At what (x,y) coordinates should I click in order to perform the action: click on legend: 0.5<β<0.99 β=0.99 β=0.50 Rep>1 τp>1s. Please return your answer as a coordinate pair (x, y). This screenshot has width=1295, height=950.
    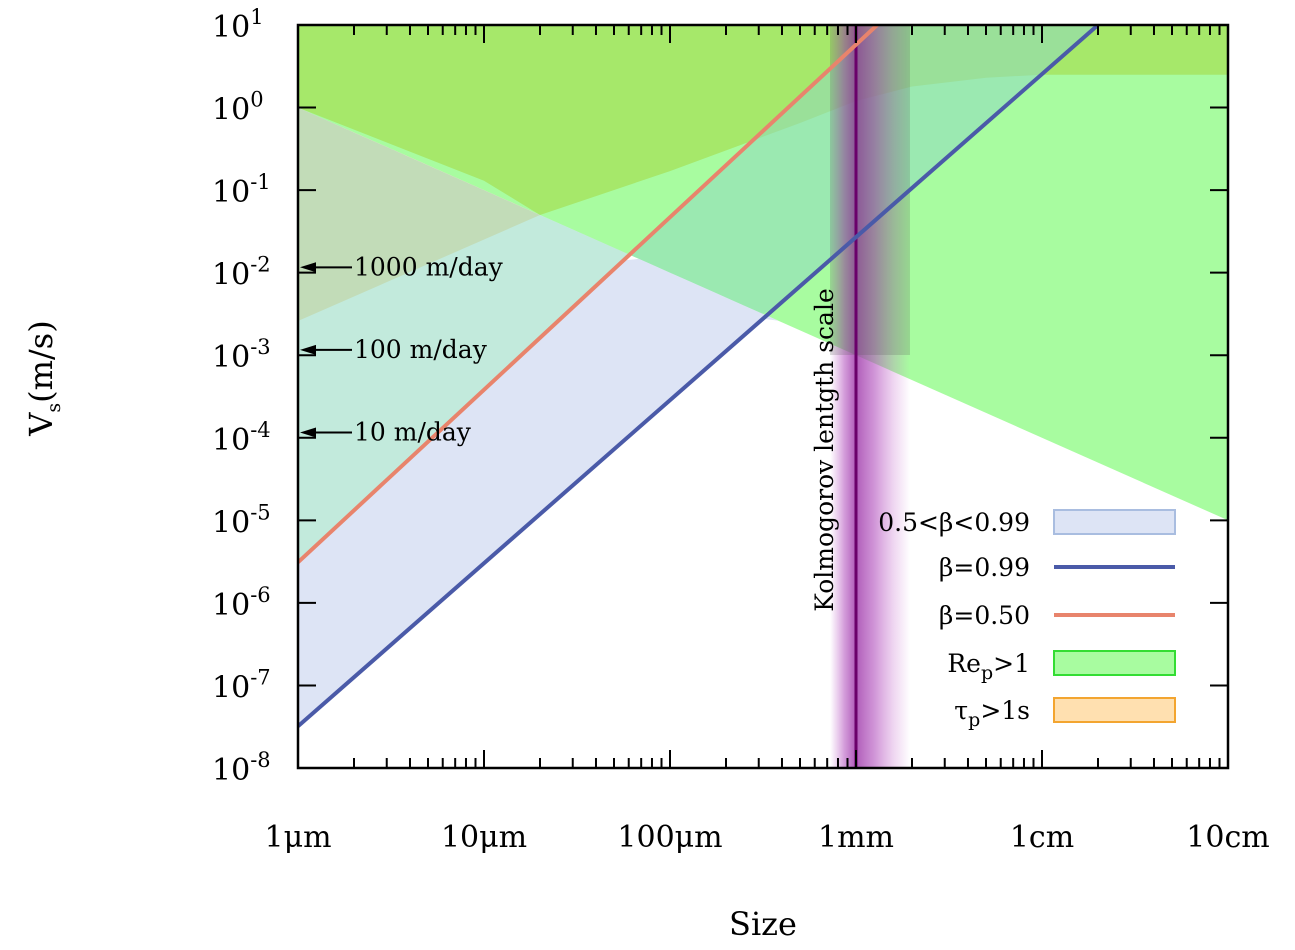
    Looking at the image, I should click on (1027, 619).